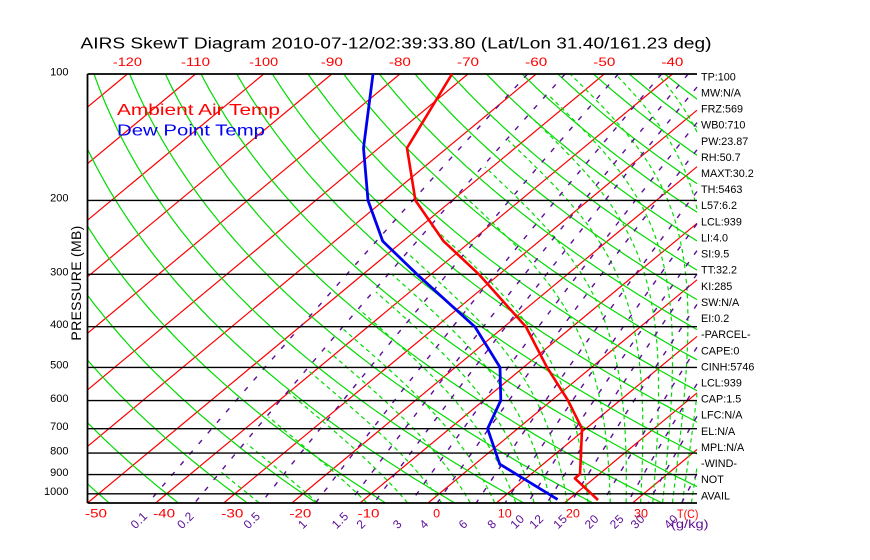 The height and width of the screenshot is (560, 870). I want to click on svg-text: 800, so click(59, 451).